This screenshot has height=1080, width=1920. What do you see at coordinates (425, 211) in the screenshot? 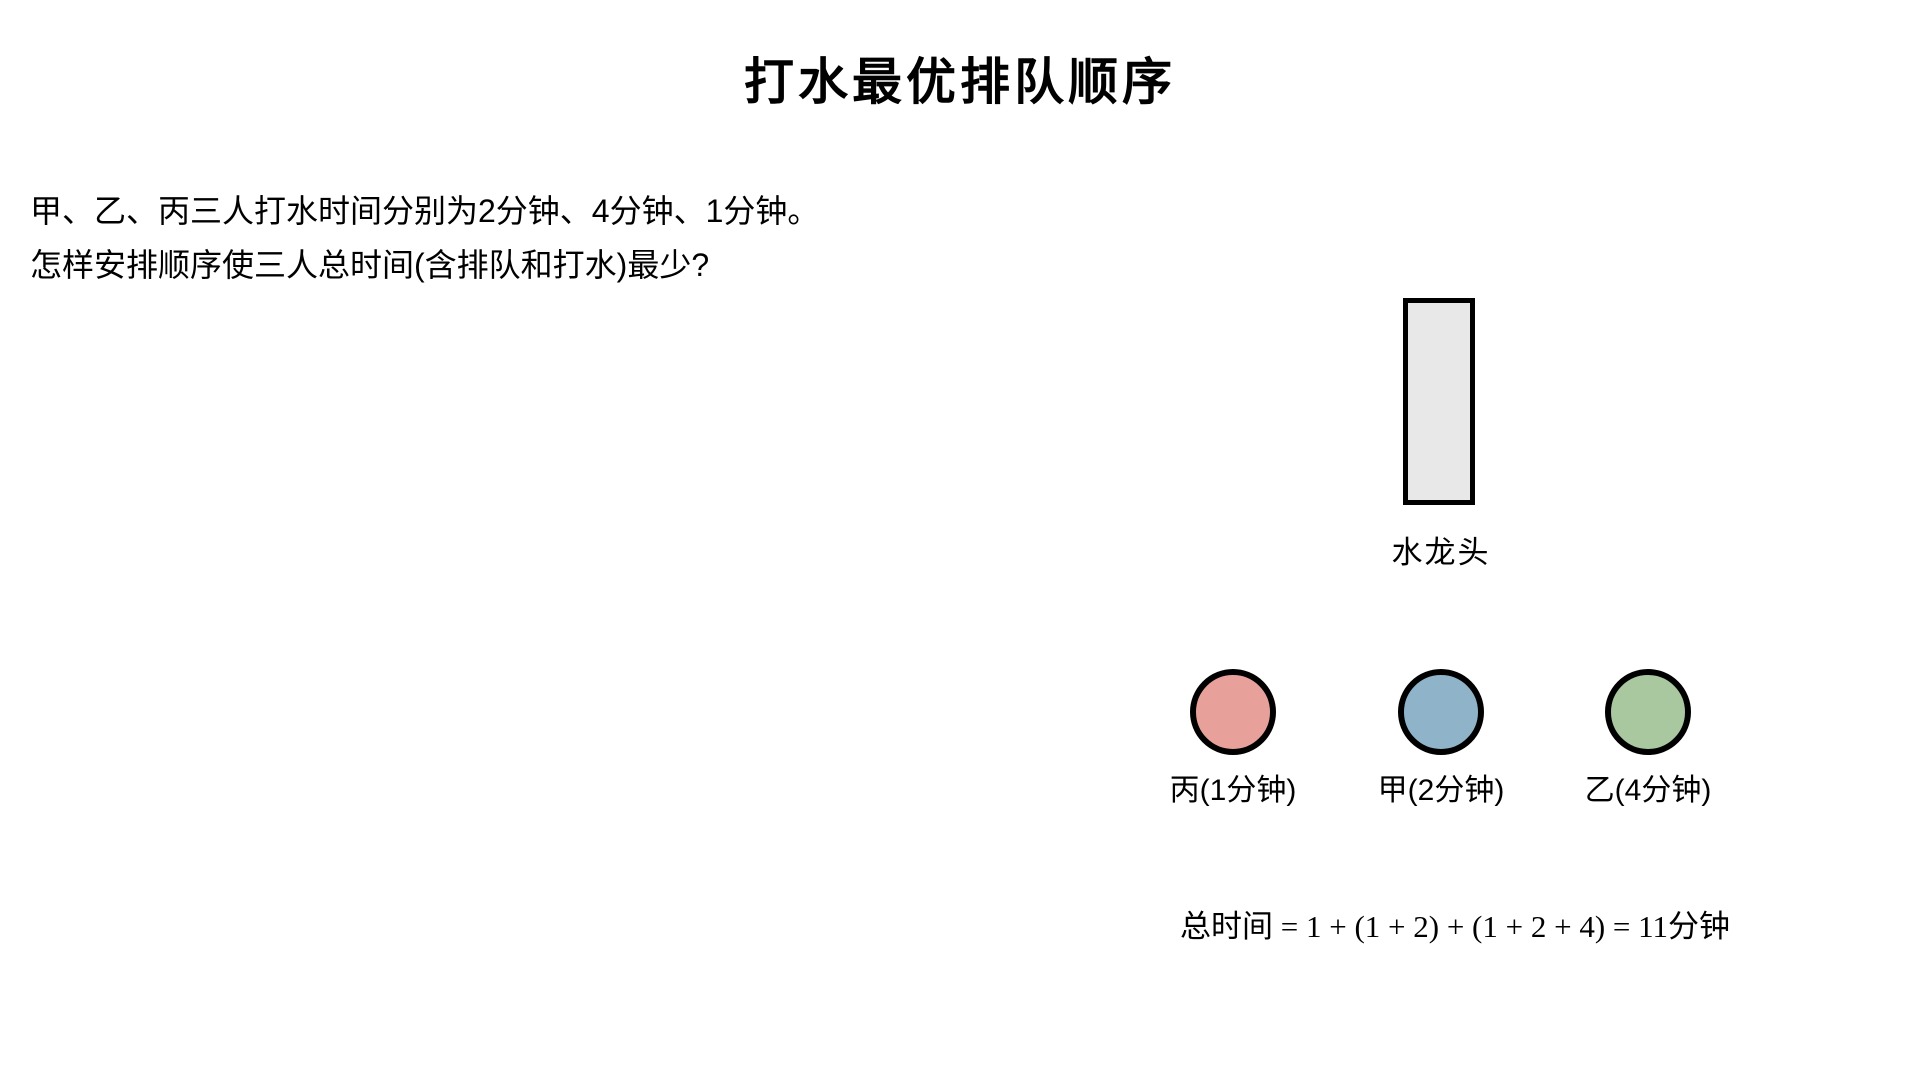
I see `problem-line-1: 甲、乙、丙三人打水时间分别为2分钟、4分钟、1分钟。` at bounding box center [425, 211].